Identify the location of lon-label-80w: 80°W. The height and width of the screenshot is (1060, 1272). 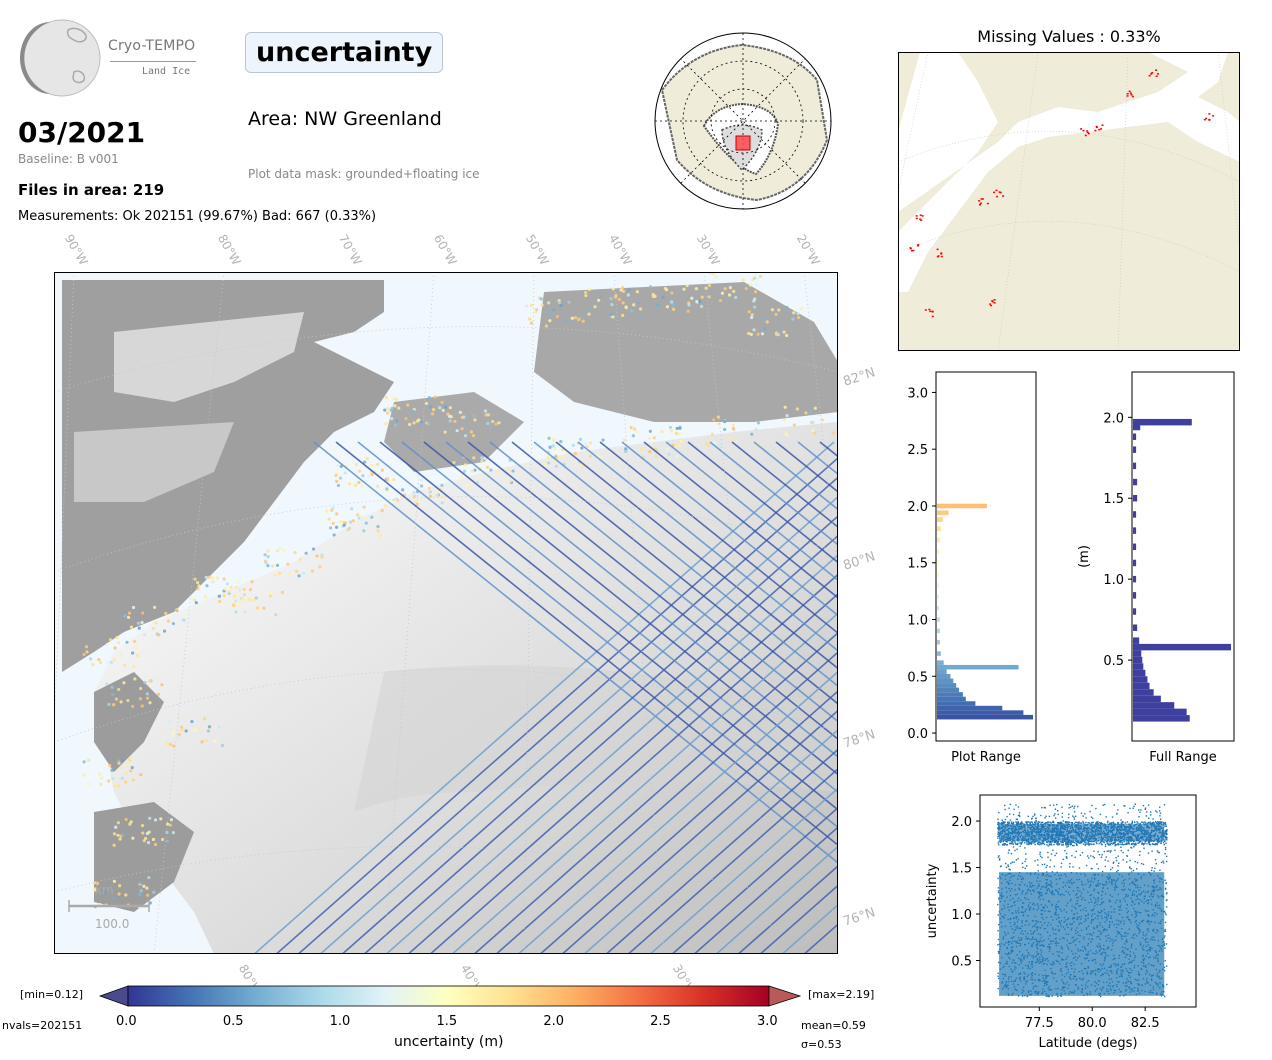
(229, 250).